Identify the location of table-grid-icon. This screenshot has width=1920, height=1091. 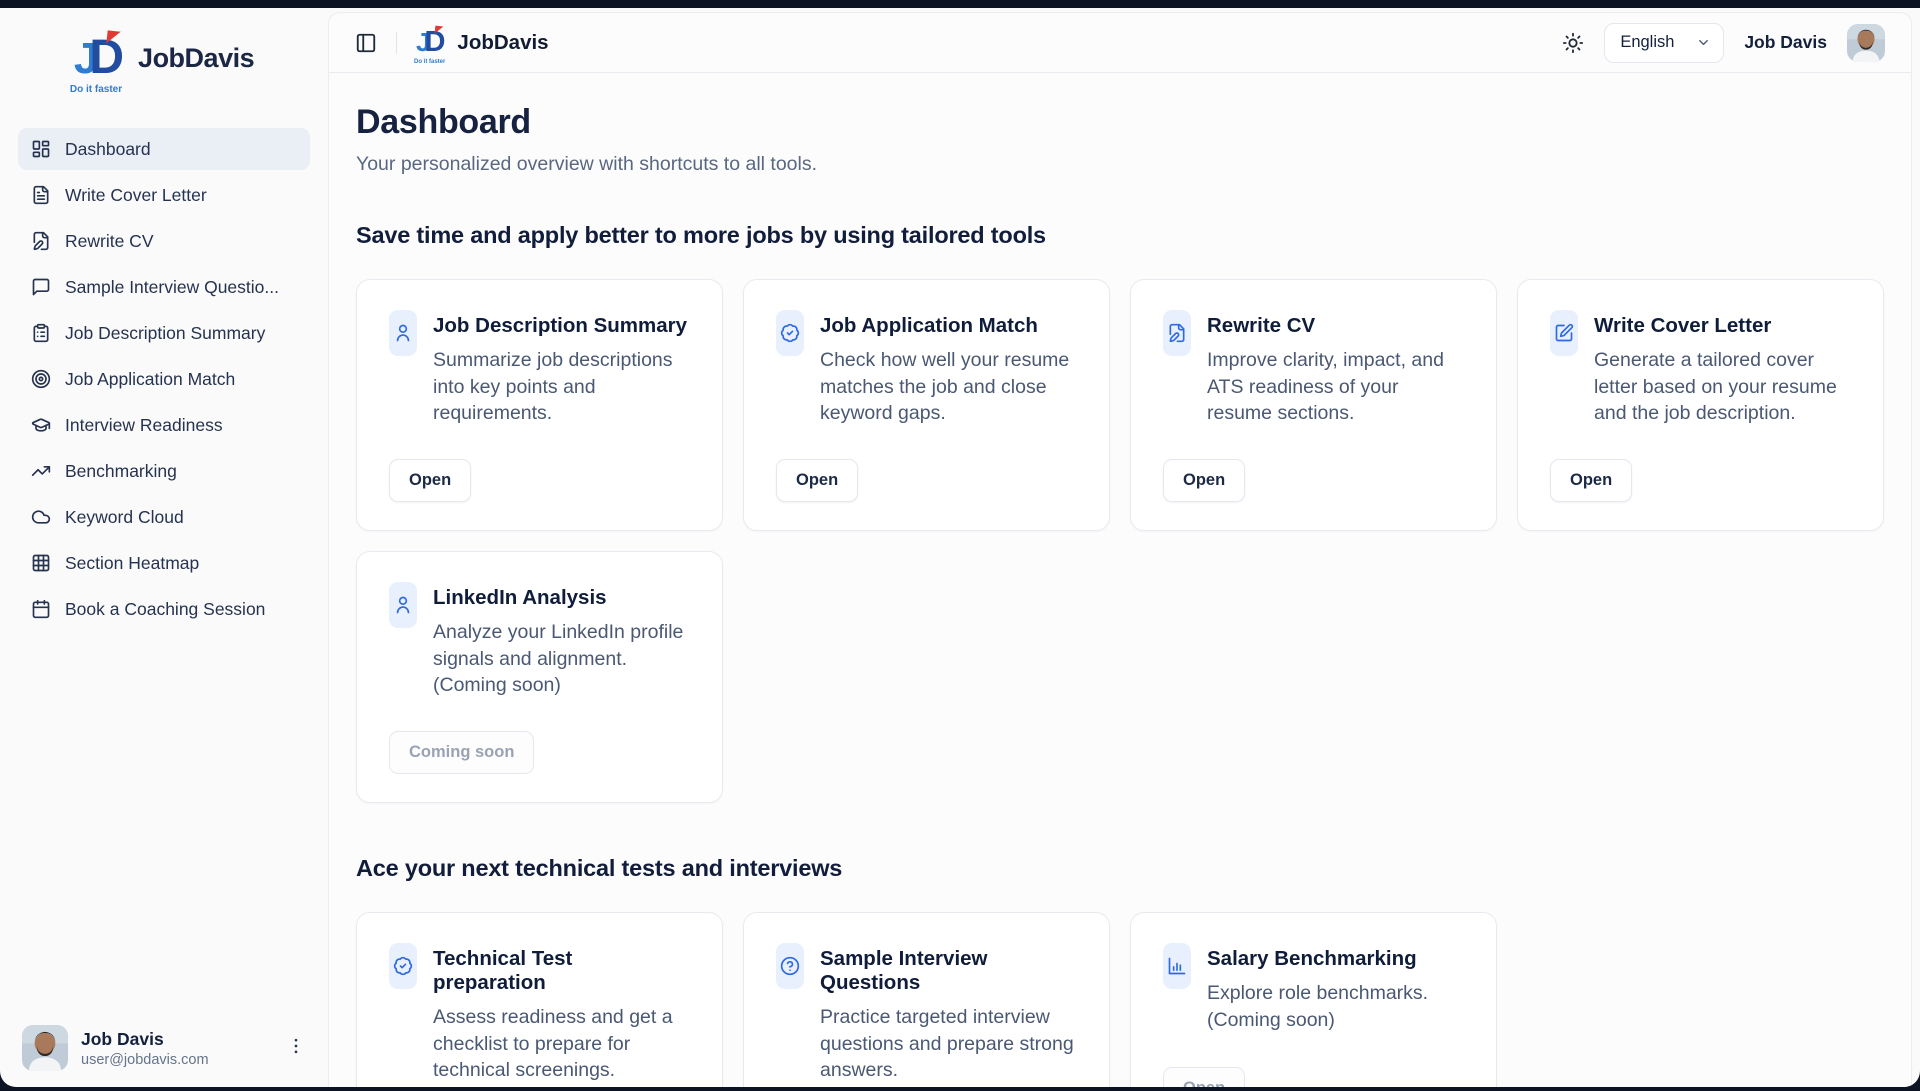
(41, 563).